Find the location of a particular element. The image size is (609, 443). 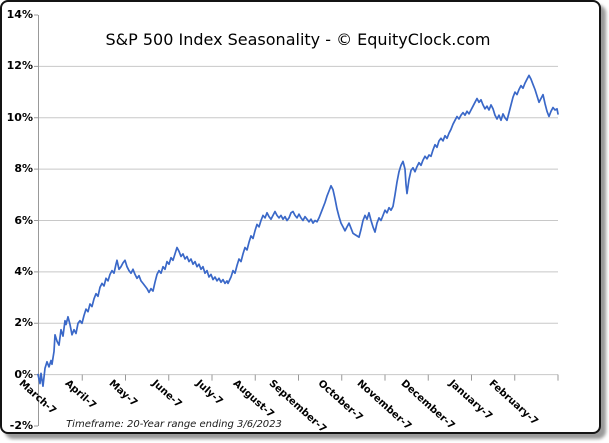

y-axis-label: 6% is located at coordinates (23, 220).